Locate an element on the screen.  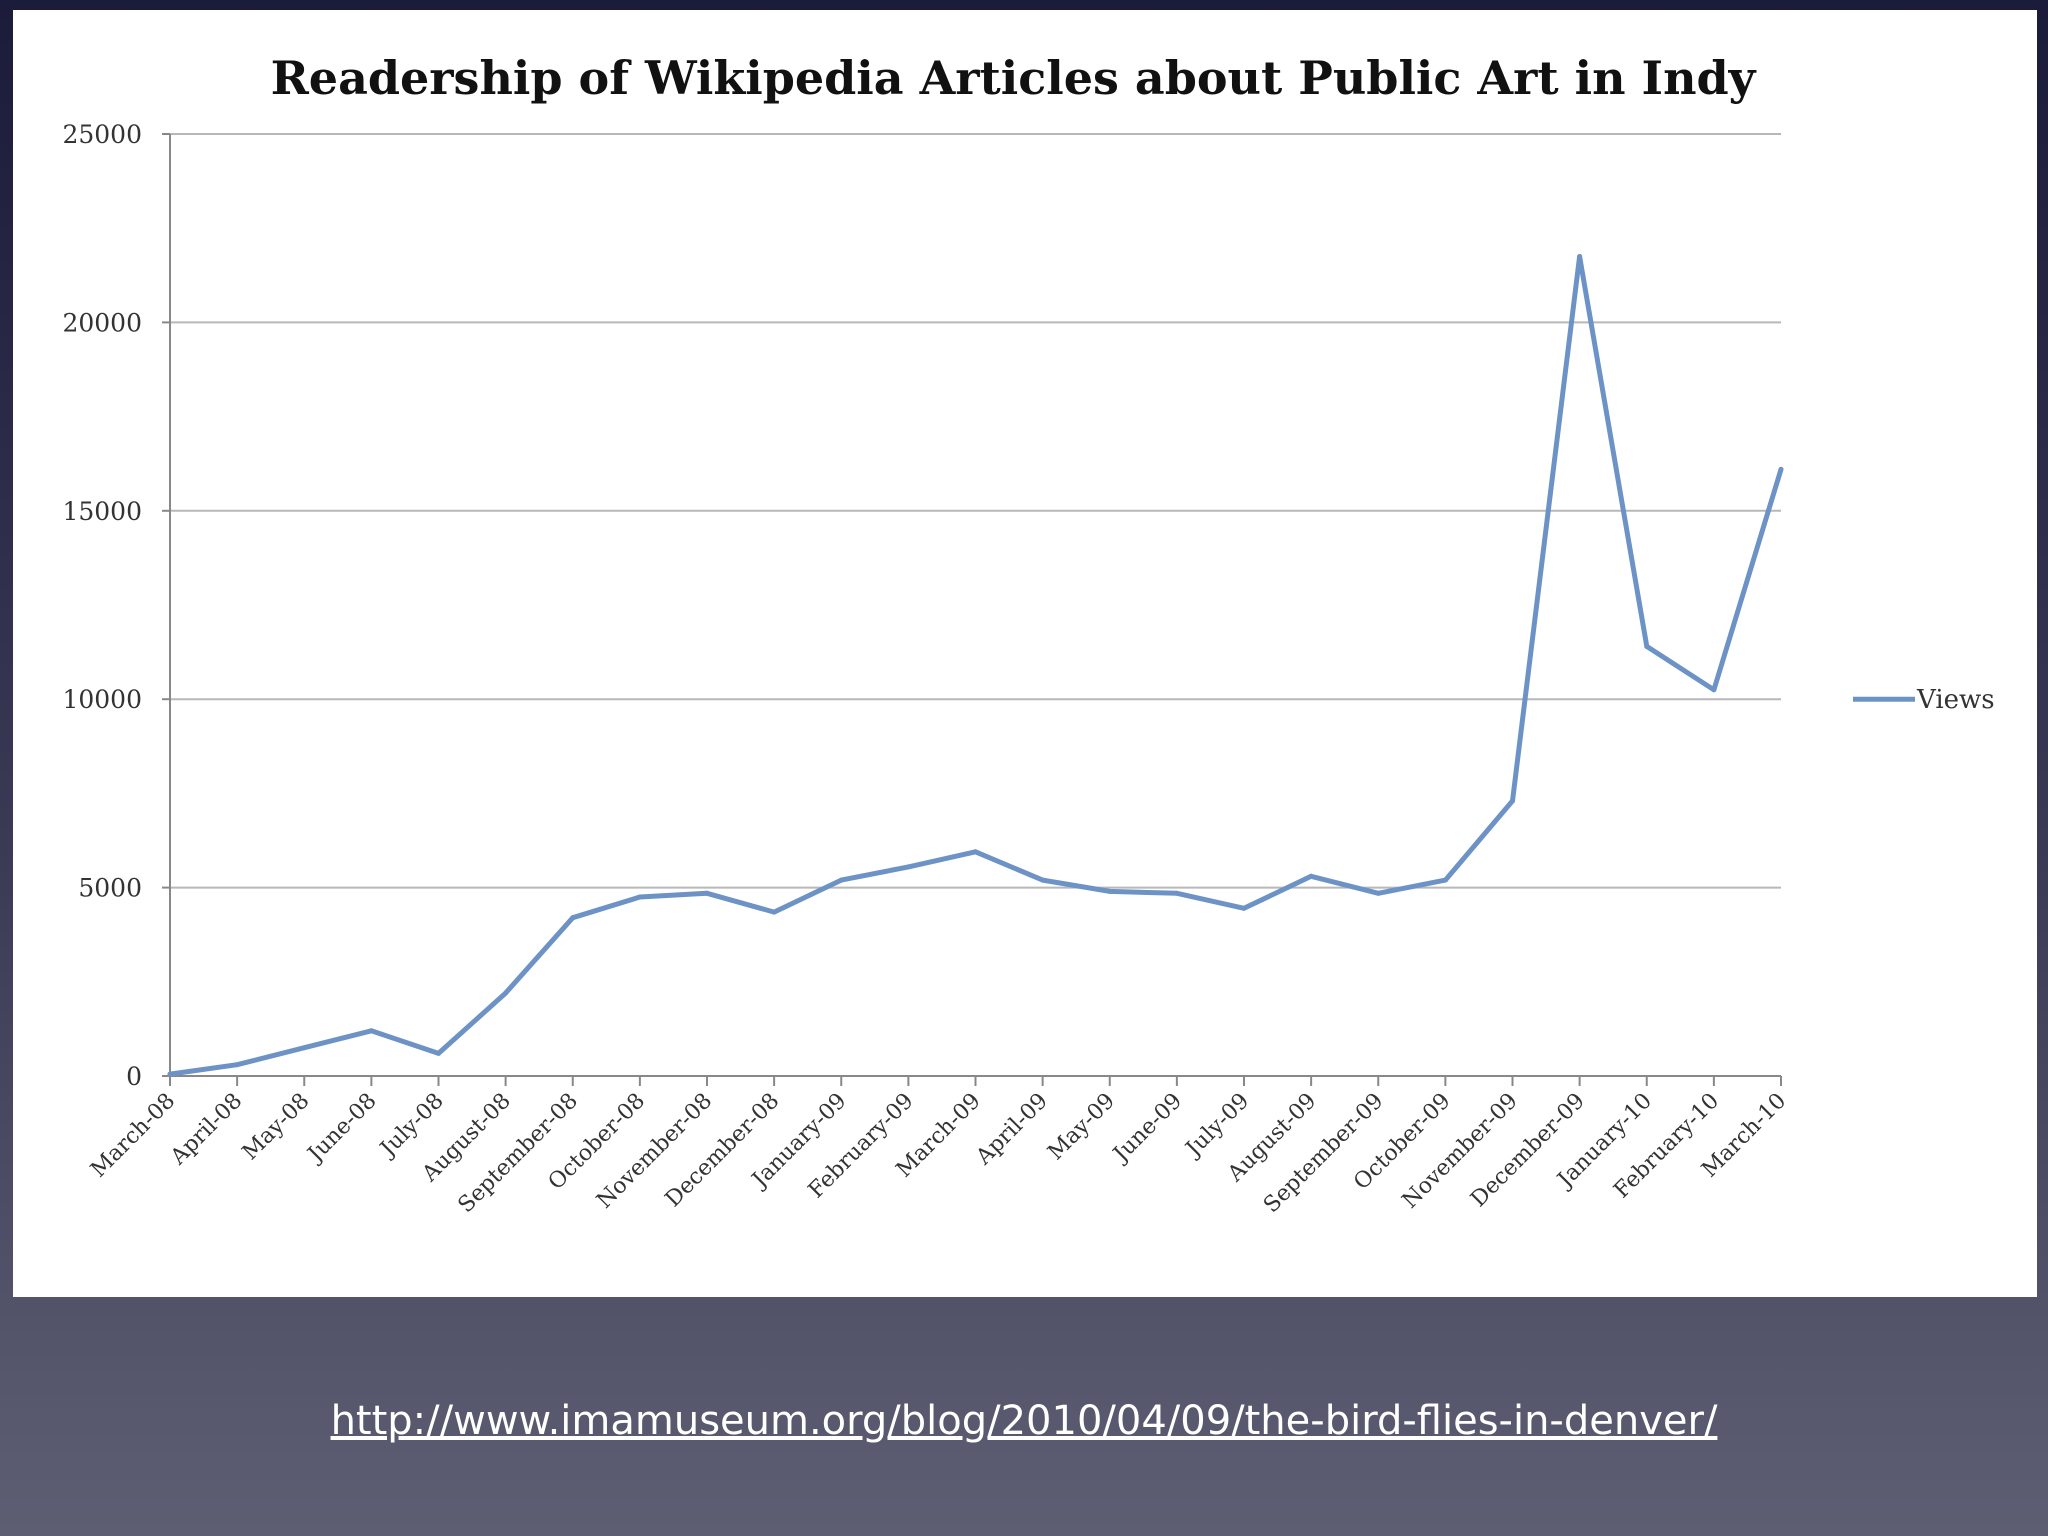
y-tick-label: 20000 is located at coordinates (102, 322).